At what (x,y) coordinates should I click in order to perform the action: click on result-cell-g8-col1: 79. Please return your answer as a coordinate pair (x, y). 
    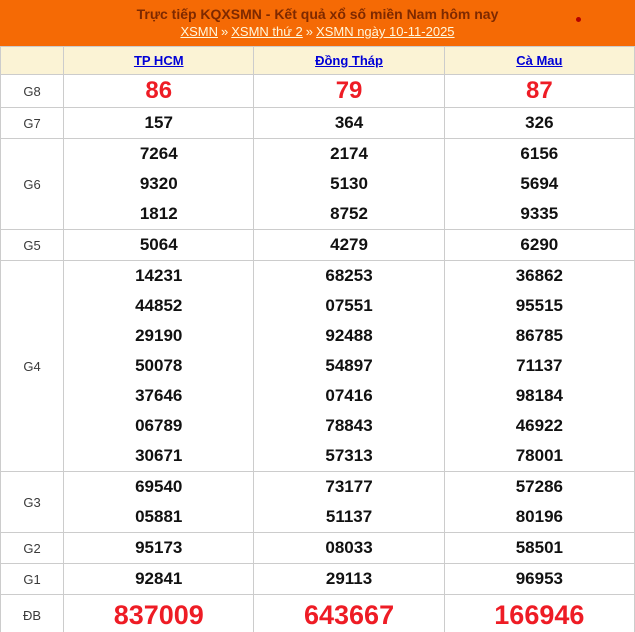
    Looking at the image, I should click on (349, 91).